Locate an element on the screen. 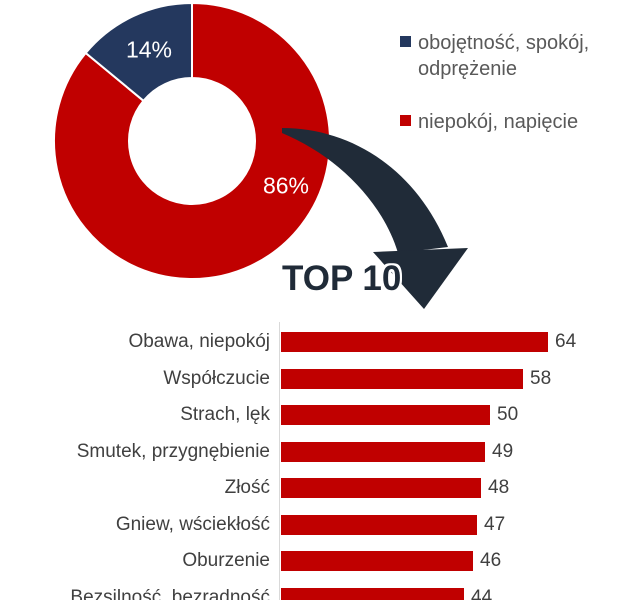  legend-item-1: niepokój, napięcie is located at coordinates (507, 122).